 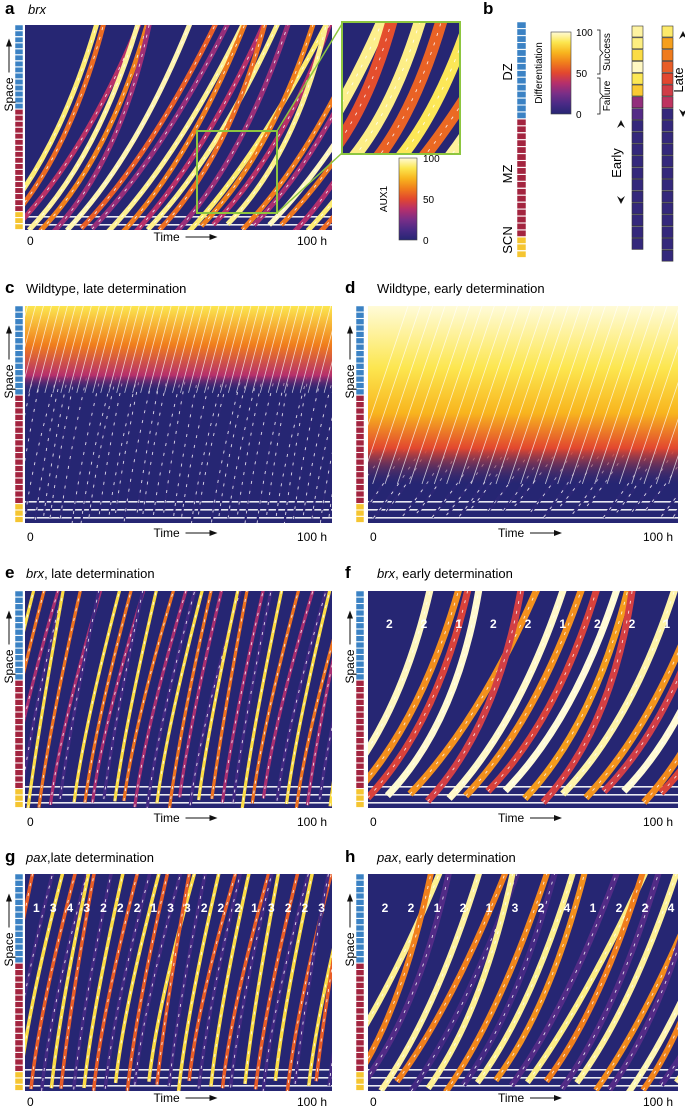 I want to click on zone-bar-c, so click(x=19, y=414).